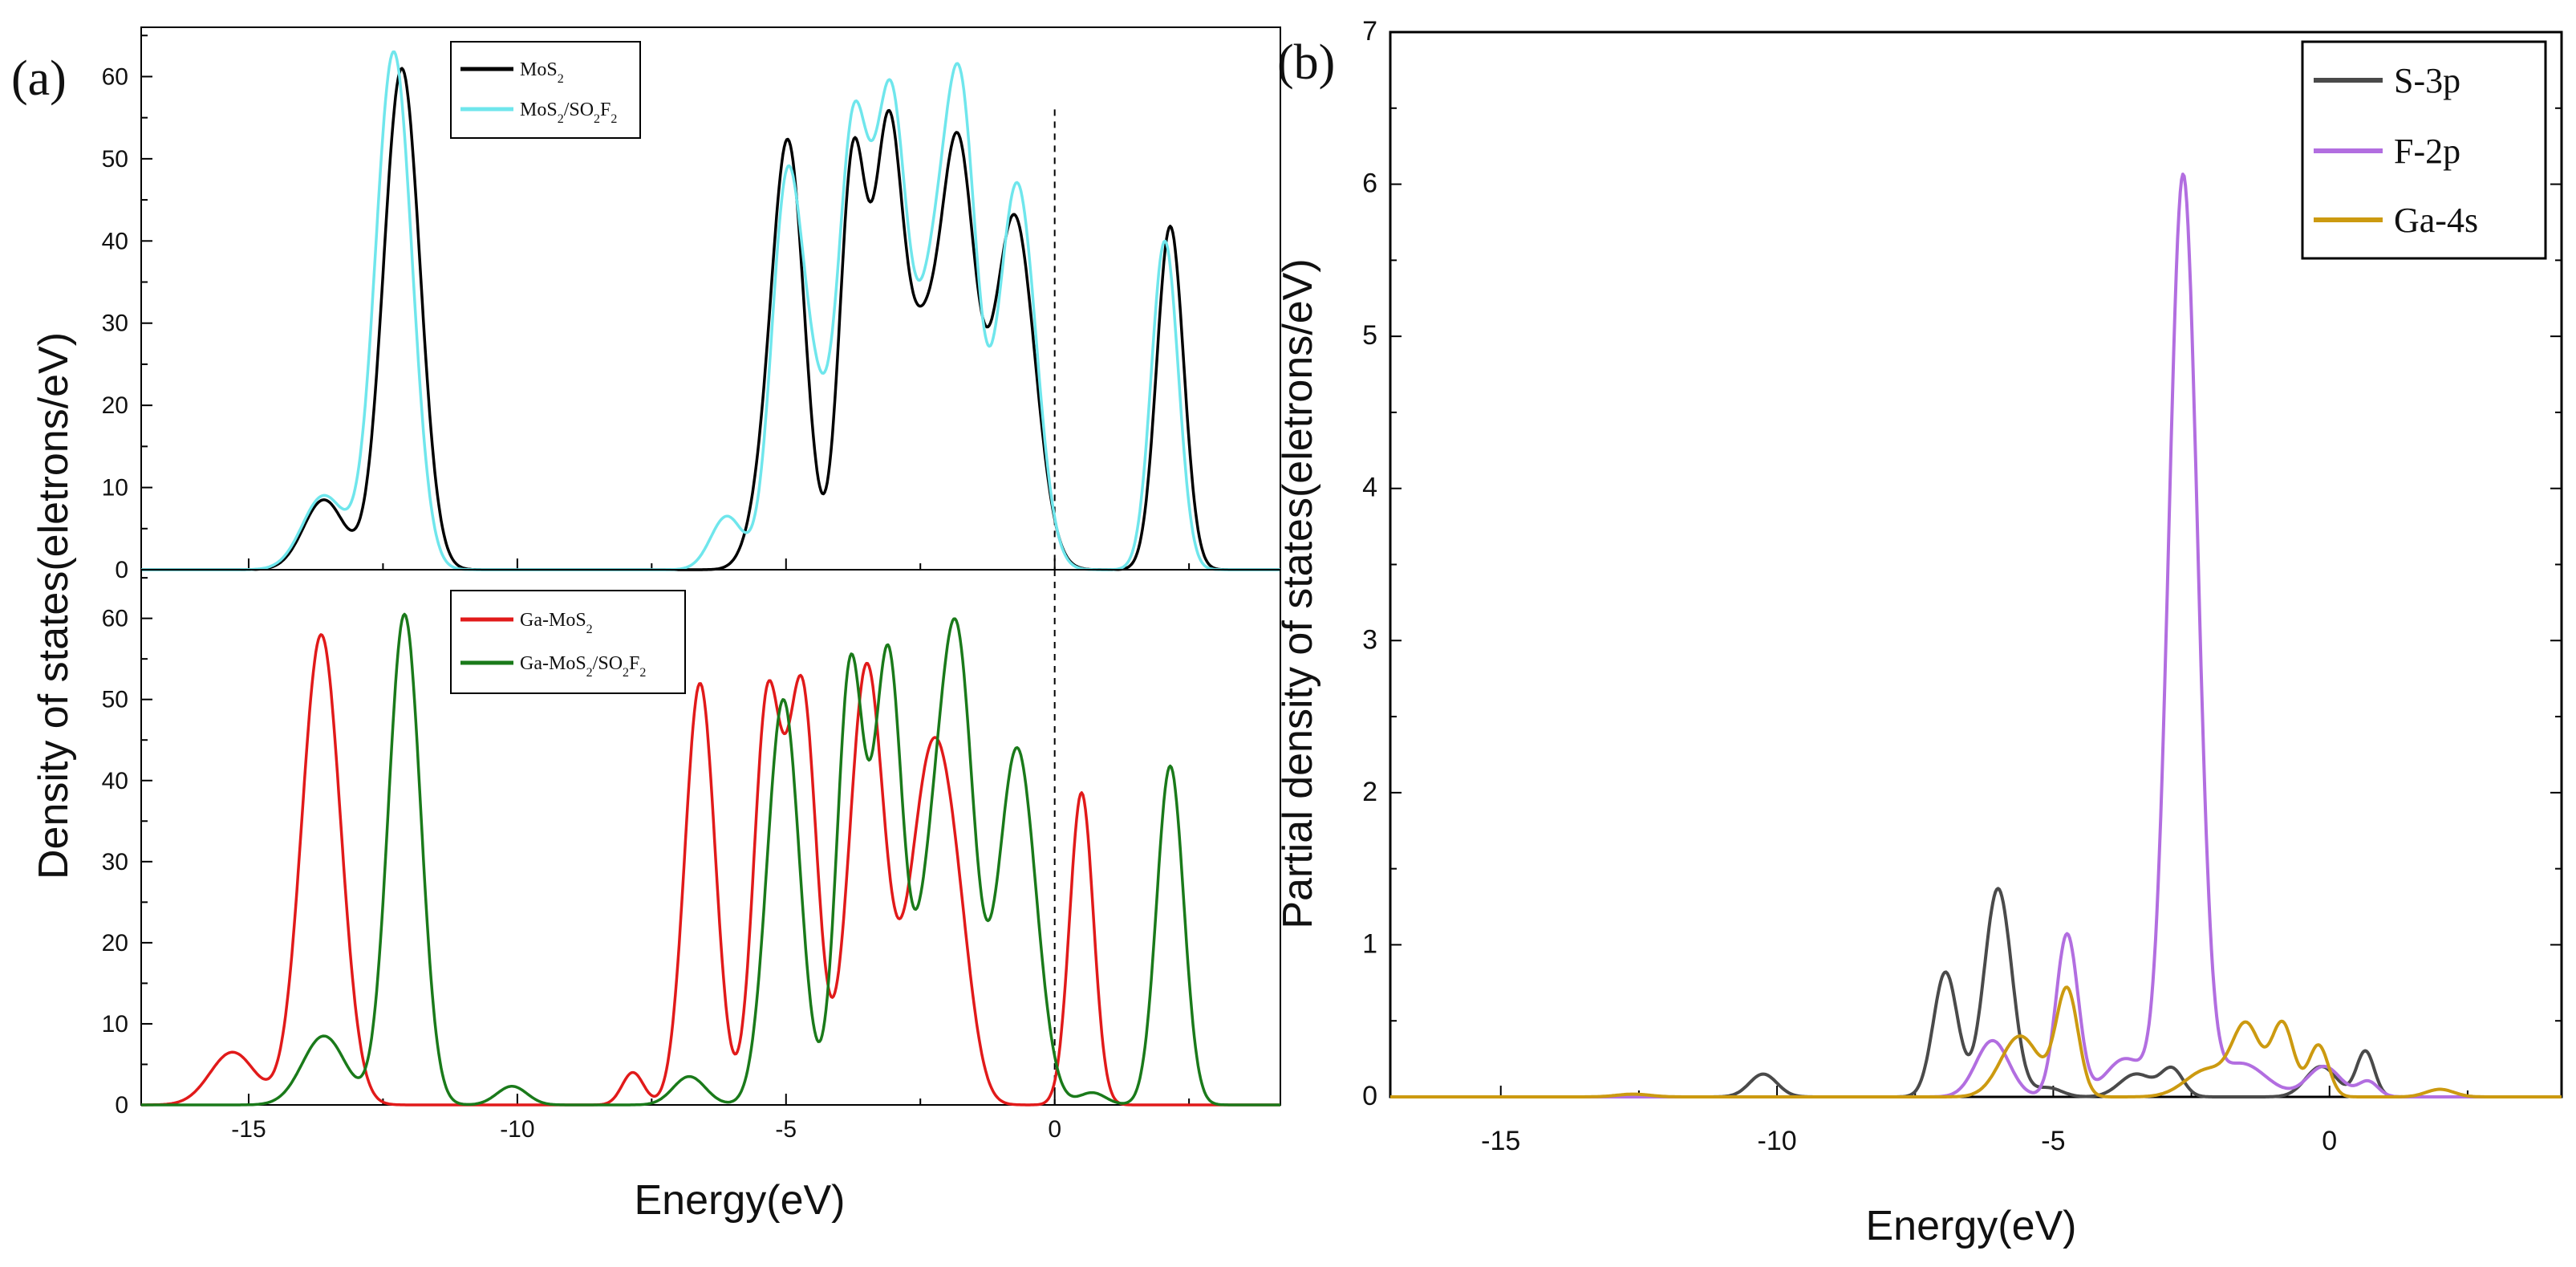 Image resolution: width=2576 pixels, height=1267 pixels. Describe the element at coordinates (39, 78) in the screenshot. I see `panel-a-label: (a)` at that location.